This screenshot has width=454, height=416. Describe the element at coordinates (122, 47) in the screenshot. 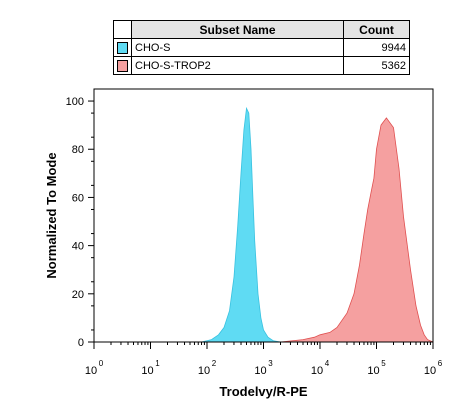

I see `legend-swatch-cho-s` at that location.